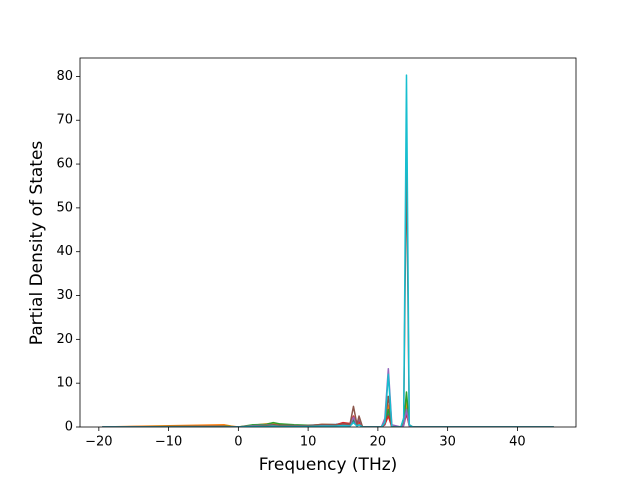  What do you see at coordinates (64, 120) in the screenshot?
I see `y-tick-label: 70` at bounding box center [64, 120].